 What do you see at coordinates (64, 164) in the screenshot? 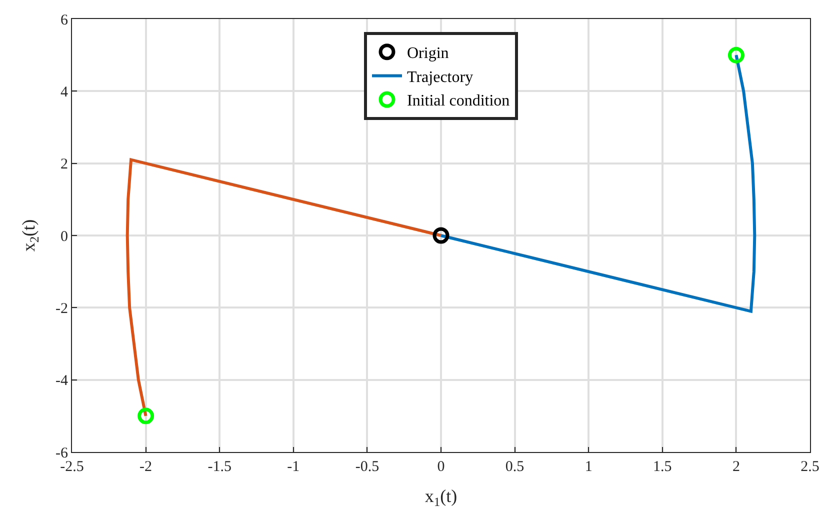
I see `y-tick-label: 2` at bounding box center [64, 164].